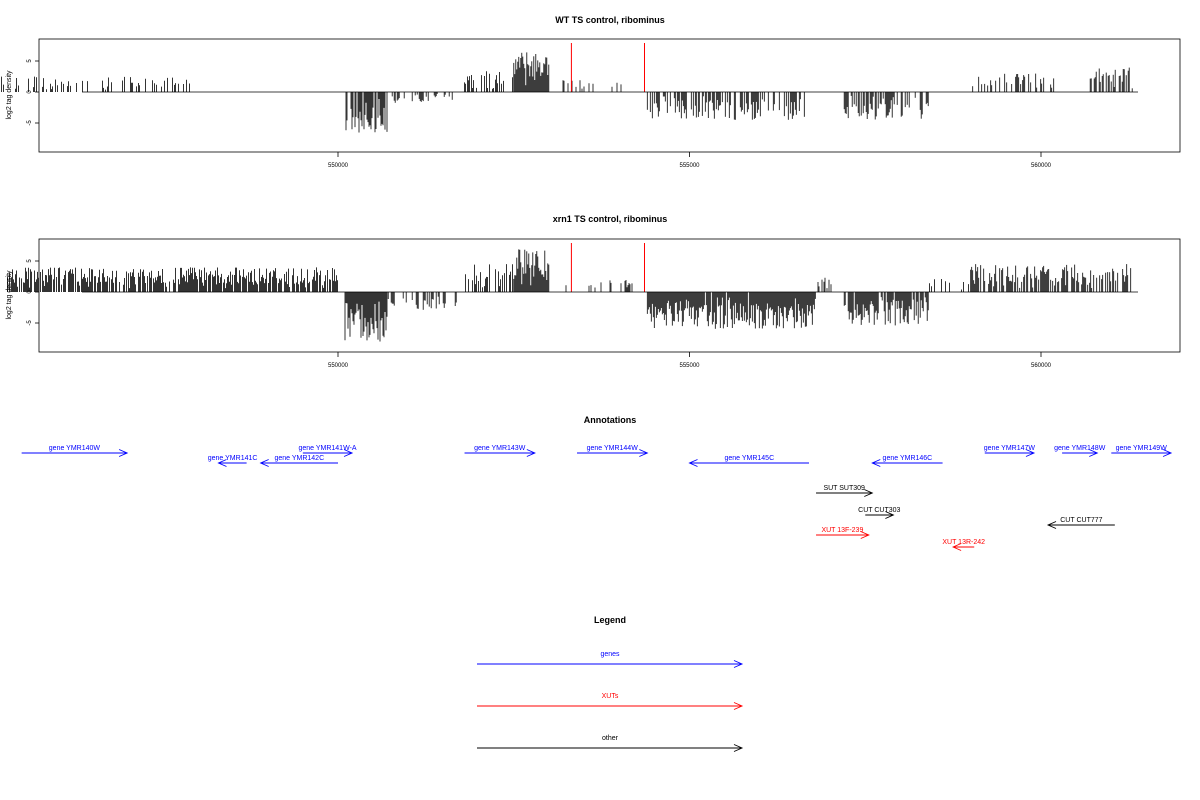 The width and height of the screenshot is (1200, 800). I want to click on xrn1-y-axis: -5 0 5, so click(33, 292).